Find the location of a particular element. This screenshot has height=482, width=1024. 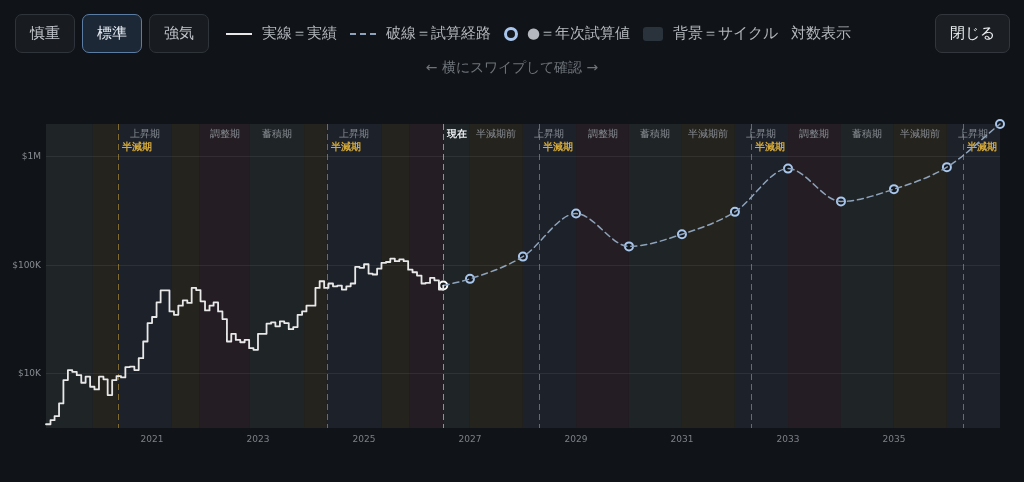

x-tick-label: 2025 is located at coordinates (364, 438).